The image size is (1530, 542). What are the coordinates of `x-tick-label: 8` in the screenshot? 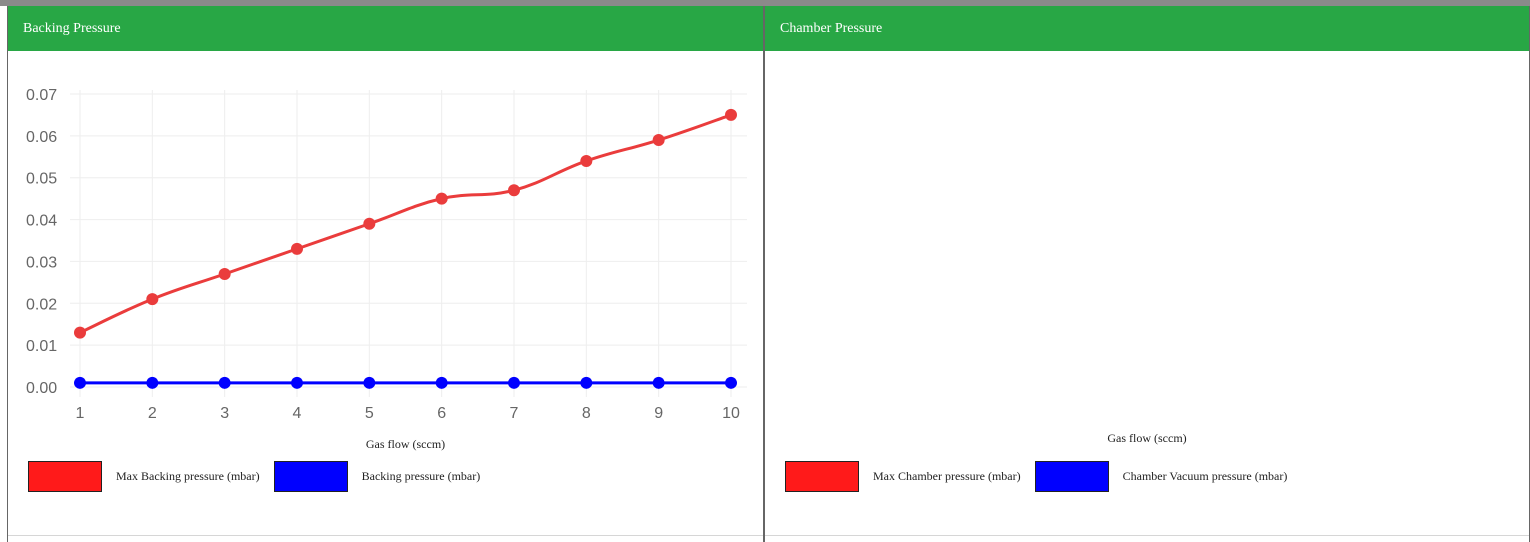 It's located at (586, 413).